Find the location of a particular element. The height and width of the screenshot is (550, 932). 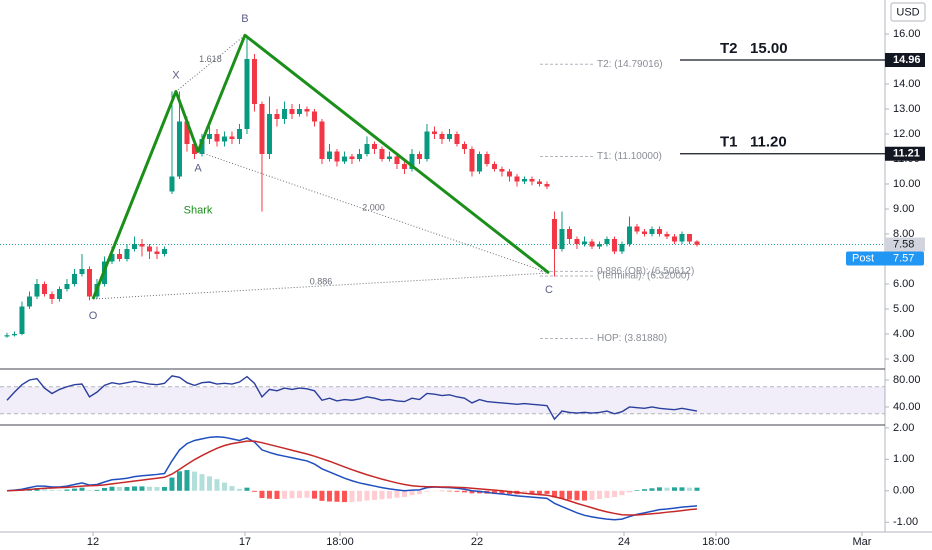

y-tick-label: 16.00 is located at coordinates (907, 34).